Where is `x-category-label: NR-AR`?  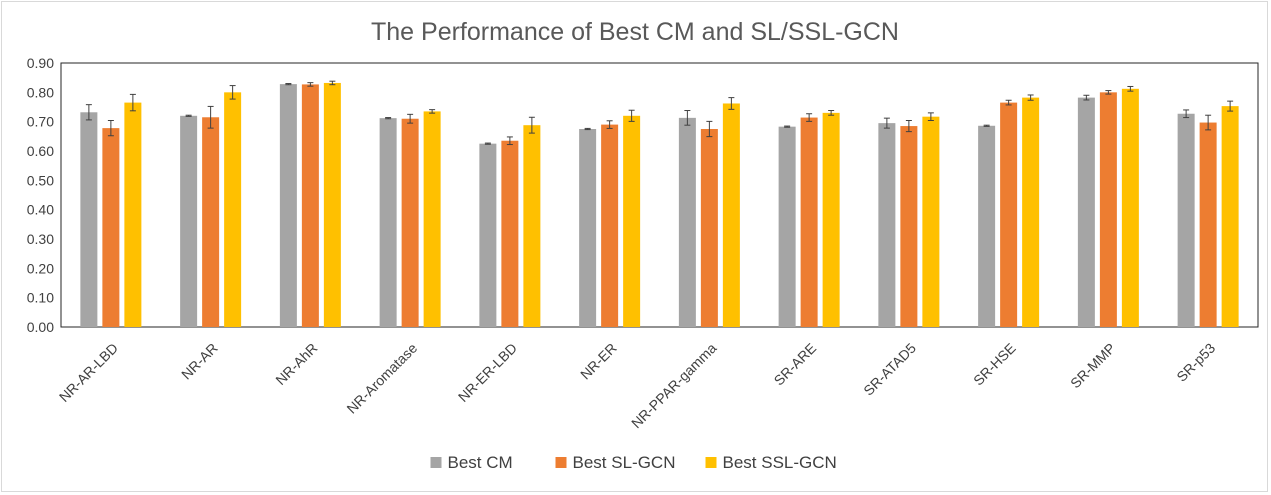
x-category-label: NR-AR is located at coordinates (199, 361).